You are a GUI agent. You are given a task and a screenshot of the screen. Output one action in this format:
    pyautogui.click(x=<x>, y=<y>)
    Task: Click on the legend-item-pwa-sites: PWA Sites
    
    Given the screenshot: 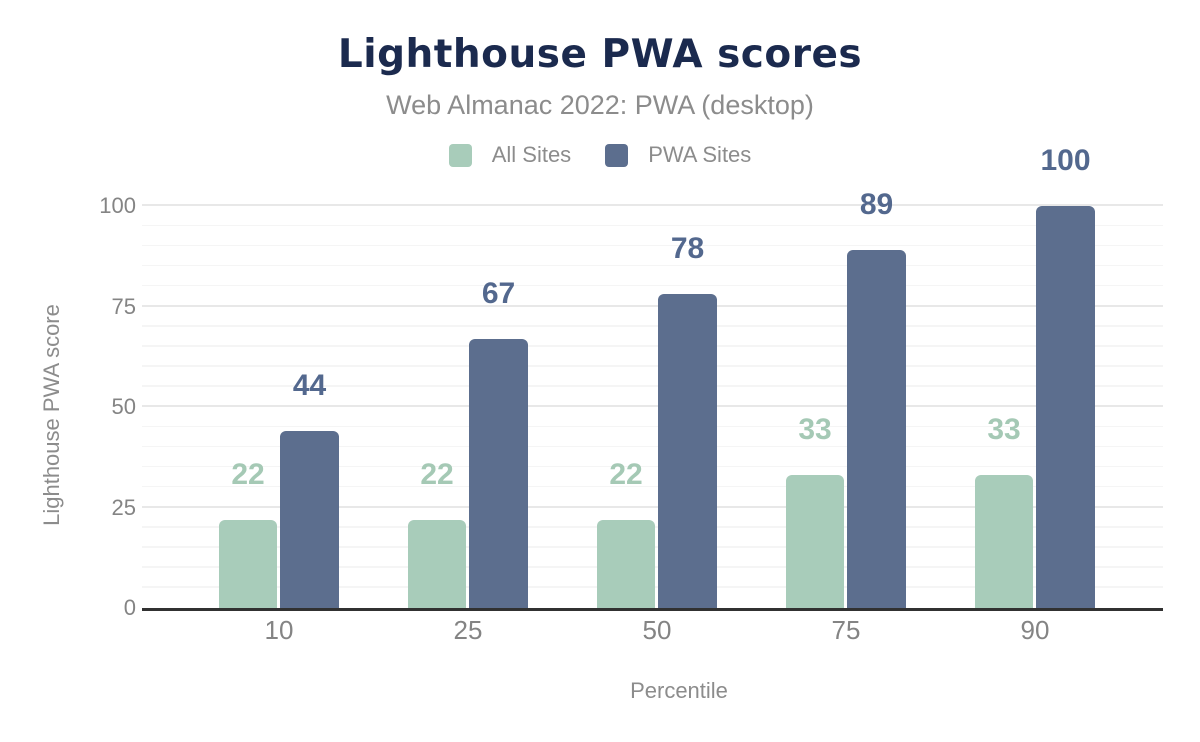 What is the action you would take?
    pyautogui.click(x=678, y=155)
    